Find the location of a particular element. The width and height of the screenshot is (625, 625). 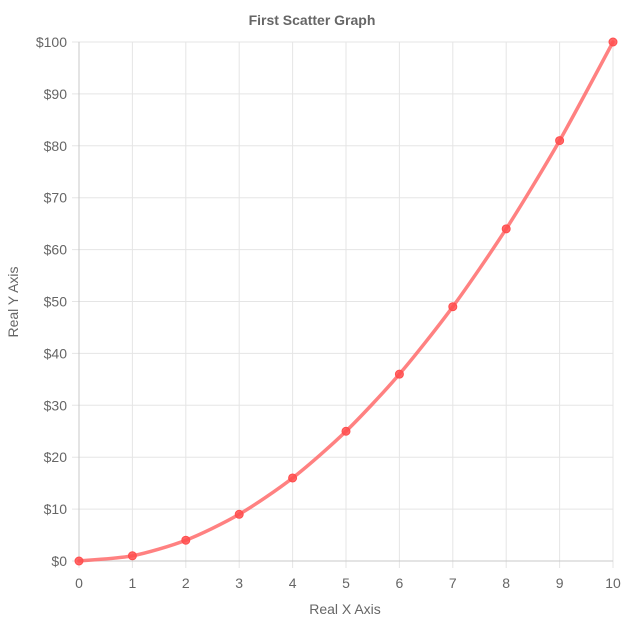

y-tick-label-8: $80 is located at coordinates (56, 146).